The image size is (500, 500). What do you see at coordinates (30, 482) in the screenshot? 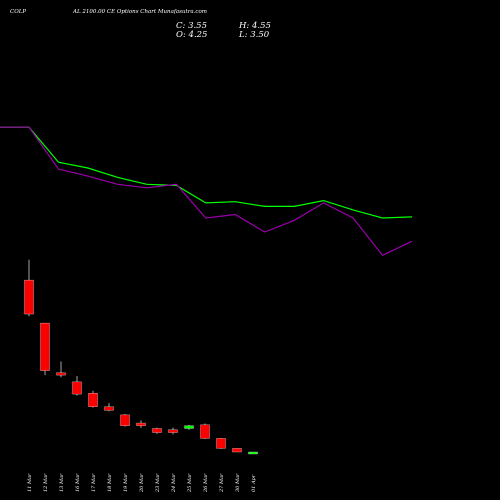
I see `x-tick-label: 11 Mar` at bounding box center [30, 482].